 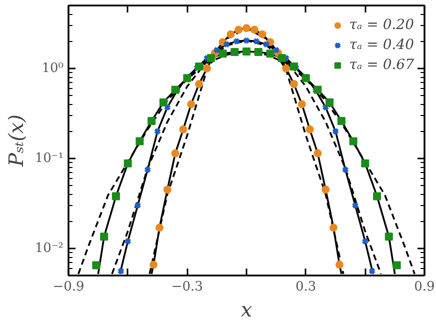 What do you see at coordinates (49, 248) in the screenshot?
I see `y-tick-label: 10⁻²` at bounding box center [49, 248].